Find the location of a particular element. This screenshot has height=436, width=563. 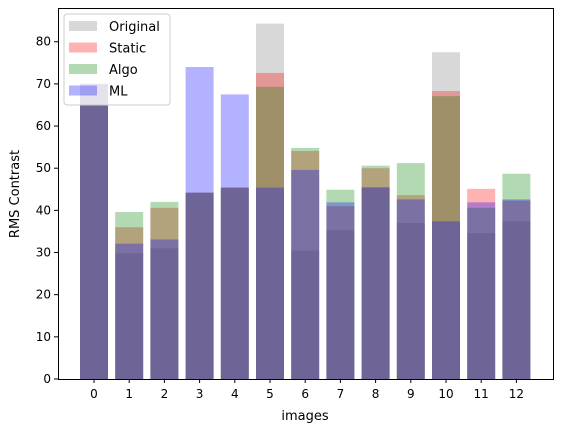

x-axis-label: images is located at coordinates (304, 416).